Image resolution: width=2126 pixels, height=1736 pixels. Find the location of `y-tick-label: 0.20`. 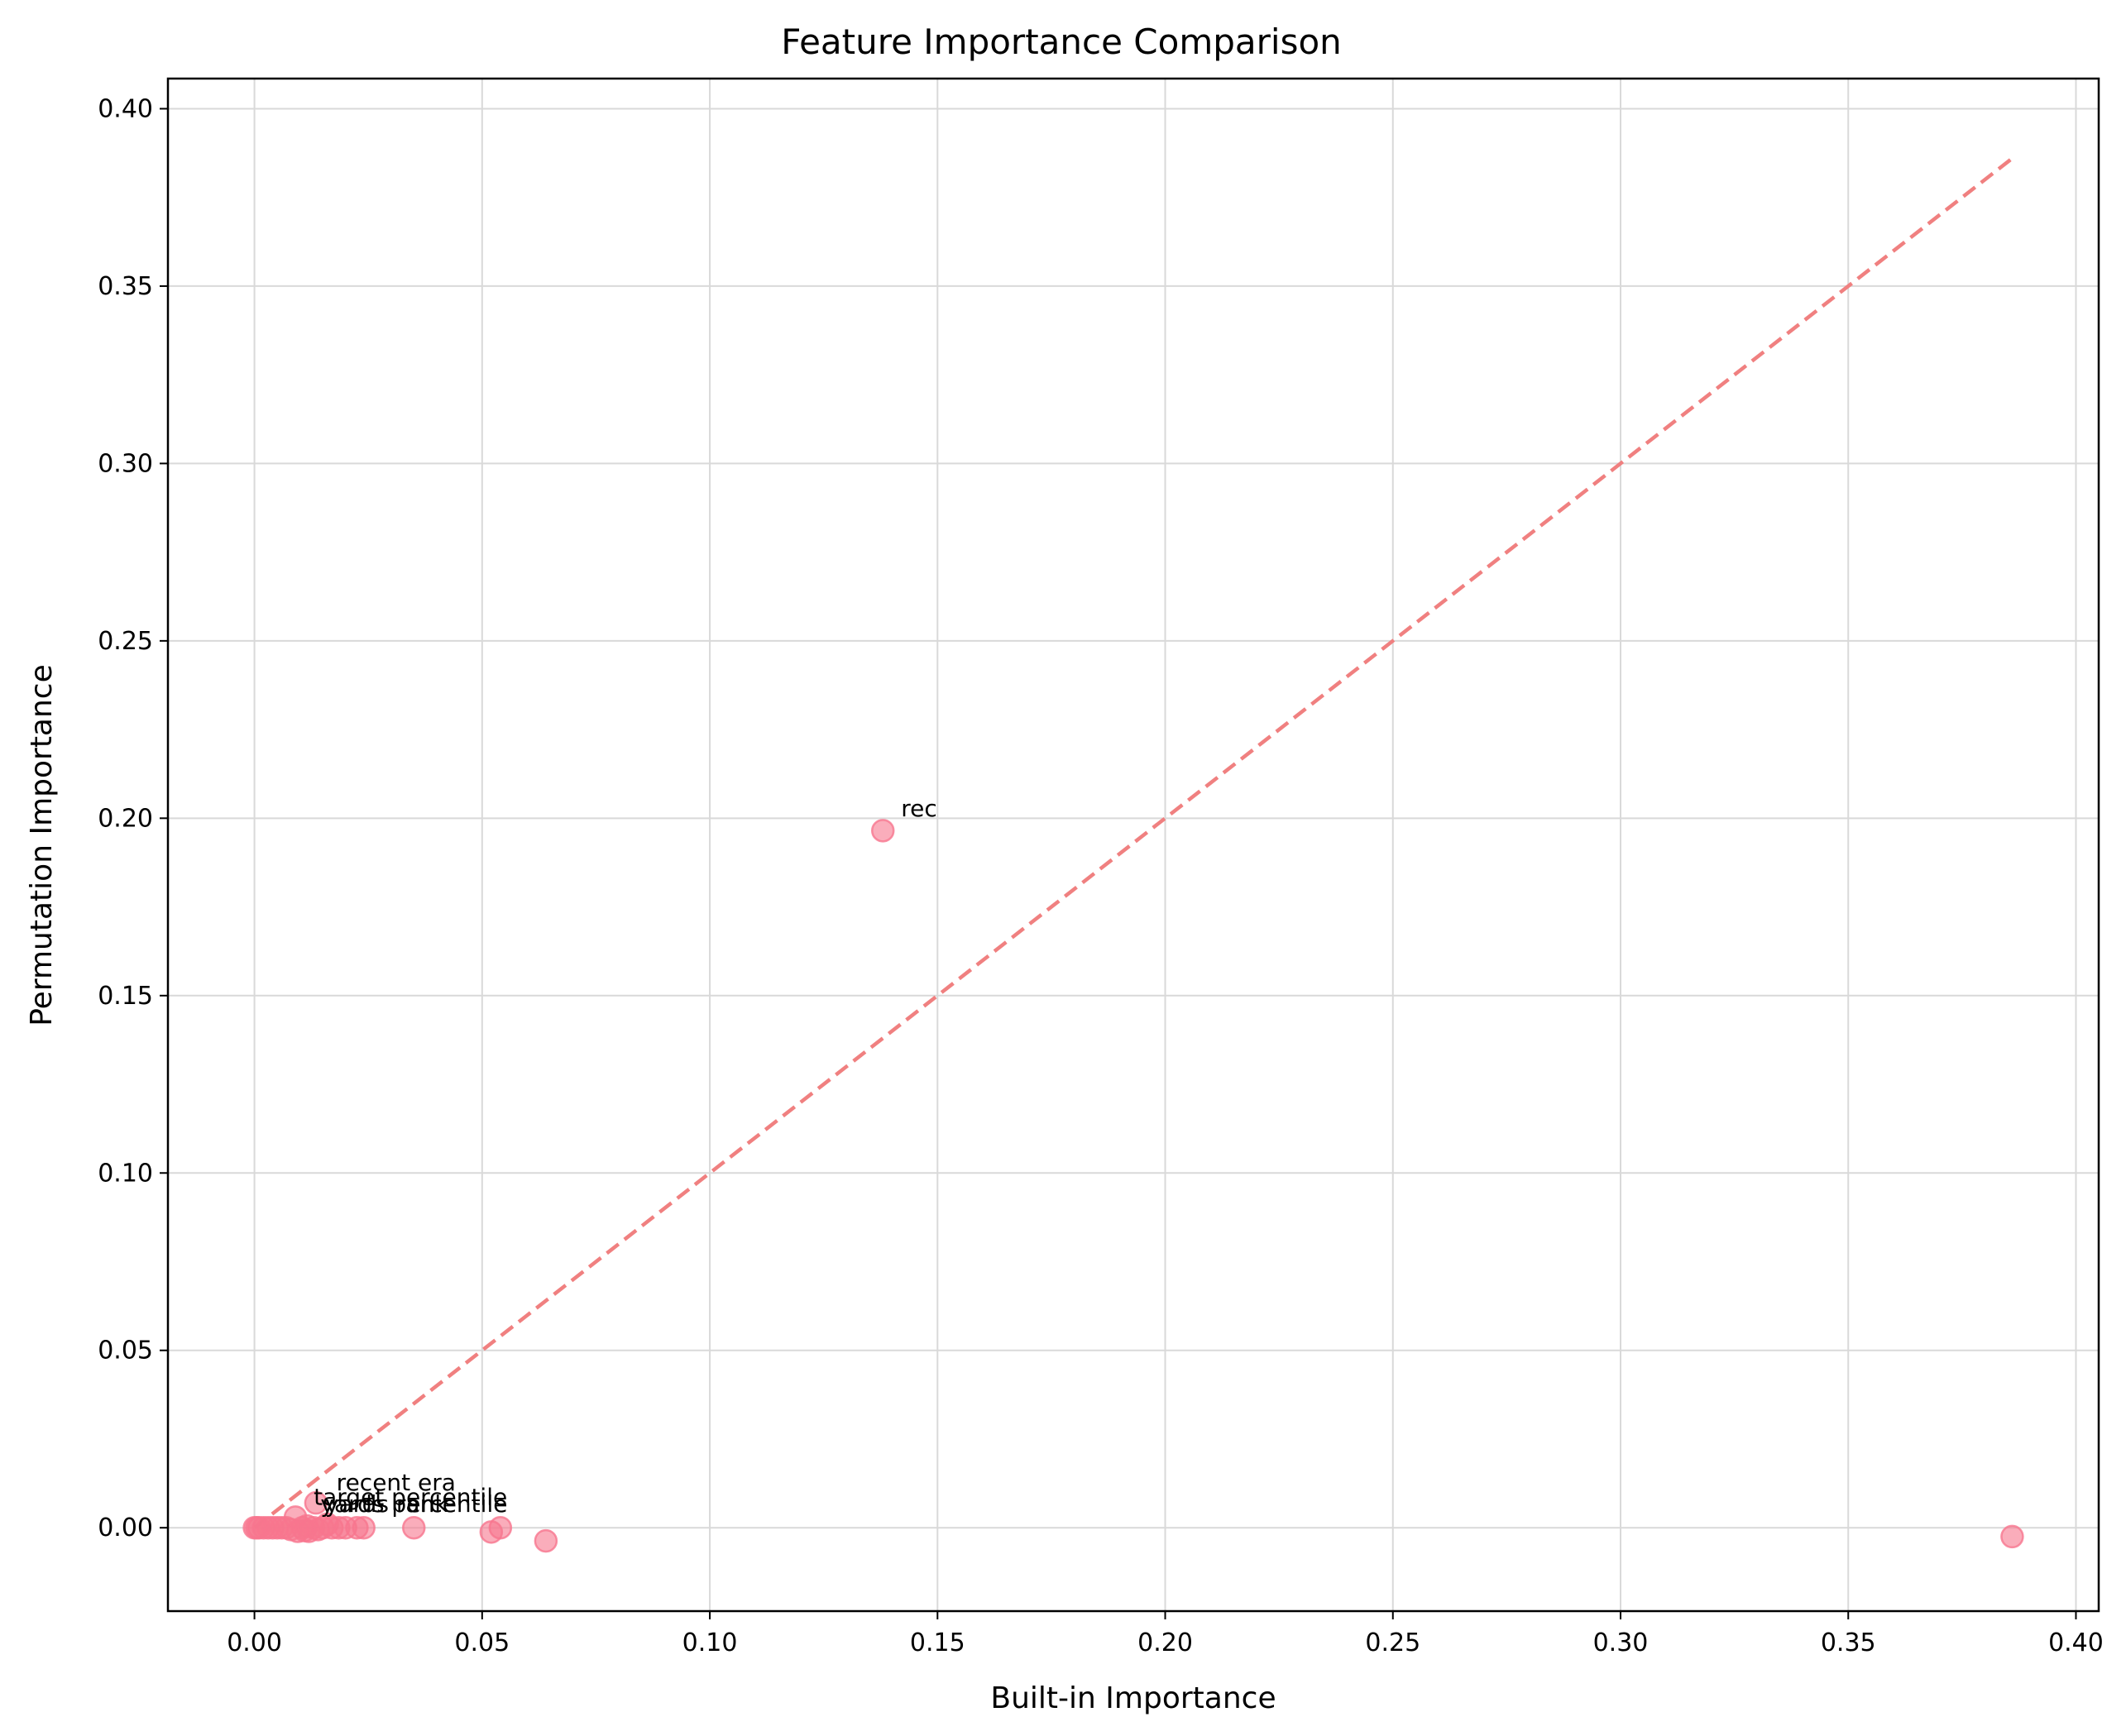

y-tick-label: 0.20 is located at coordinates (125, 818).